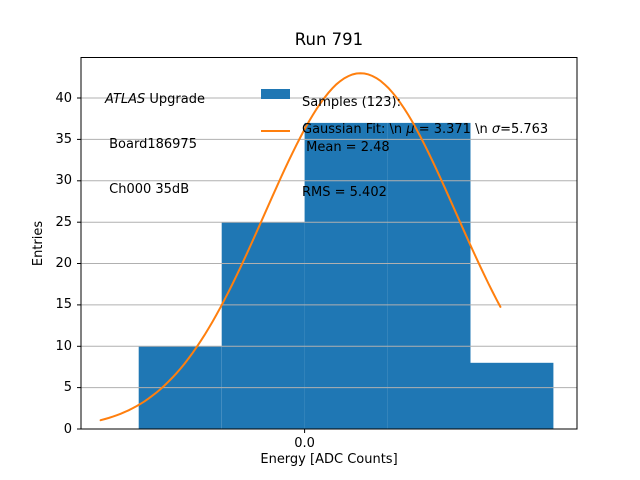 This screenshot has height=480, width=640. I want to click on legend-samples-swatch, so click(275, 94).